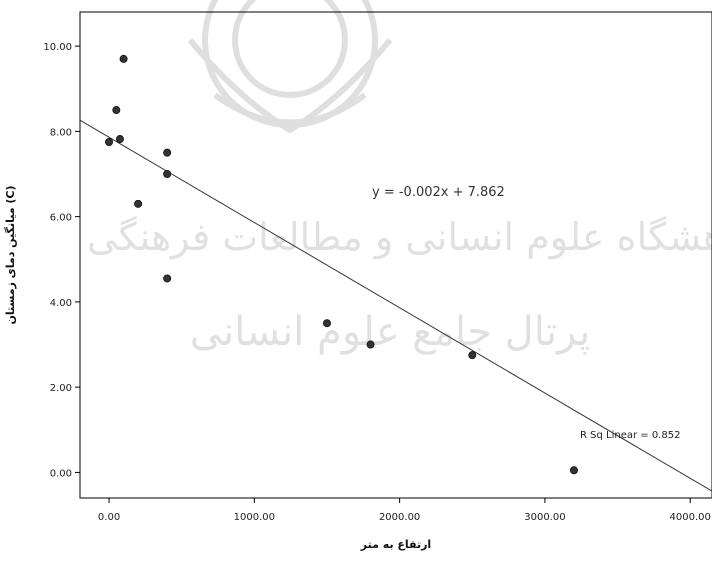 Image resolution: width=712 pixels, height=562 pixels. I want to click on y-tick-label: 2.00, so click(61, 388).